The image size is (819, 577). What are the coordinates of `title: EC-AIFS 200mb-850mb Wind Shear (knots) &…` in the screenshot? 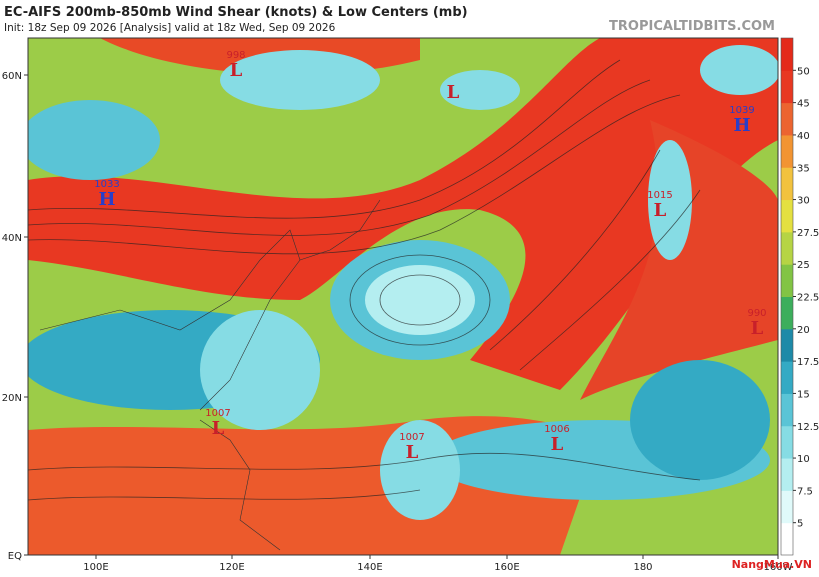 It's located at (236, 12).